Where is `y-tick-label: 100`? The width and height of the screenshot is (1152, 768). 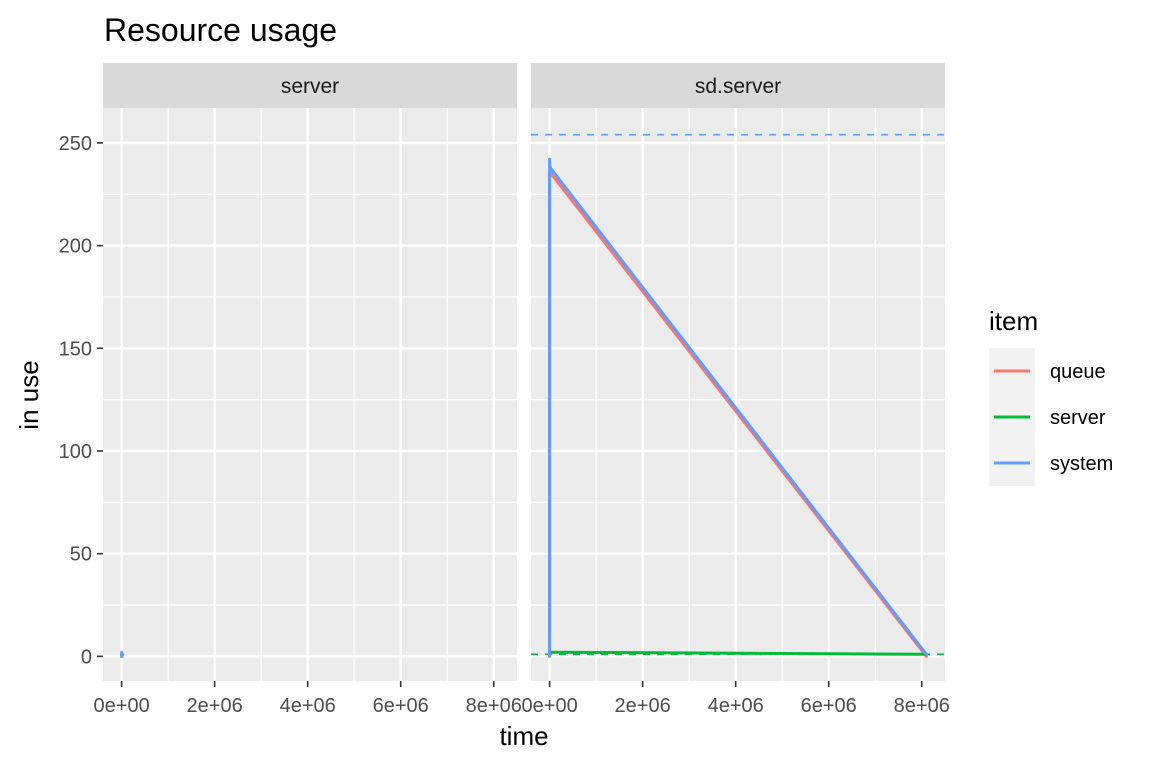
y-tick-label: 100 is located at coordinates (75, 452).